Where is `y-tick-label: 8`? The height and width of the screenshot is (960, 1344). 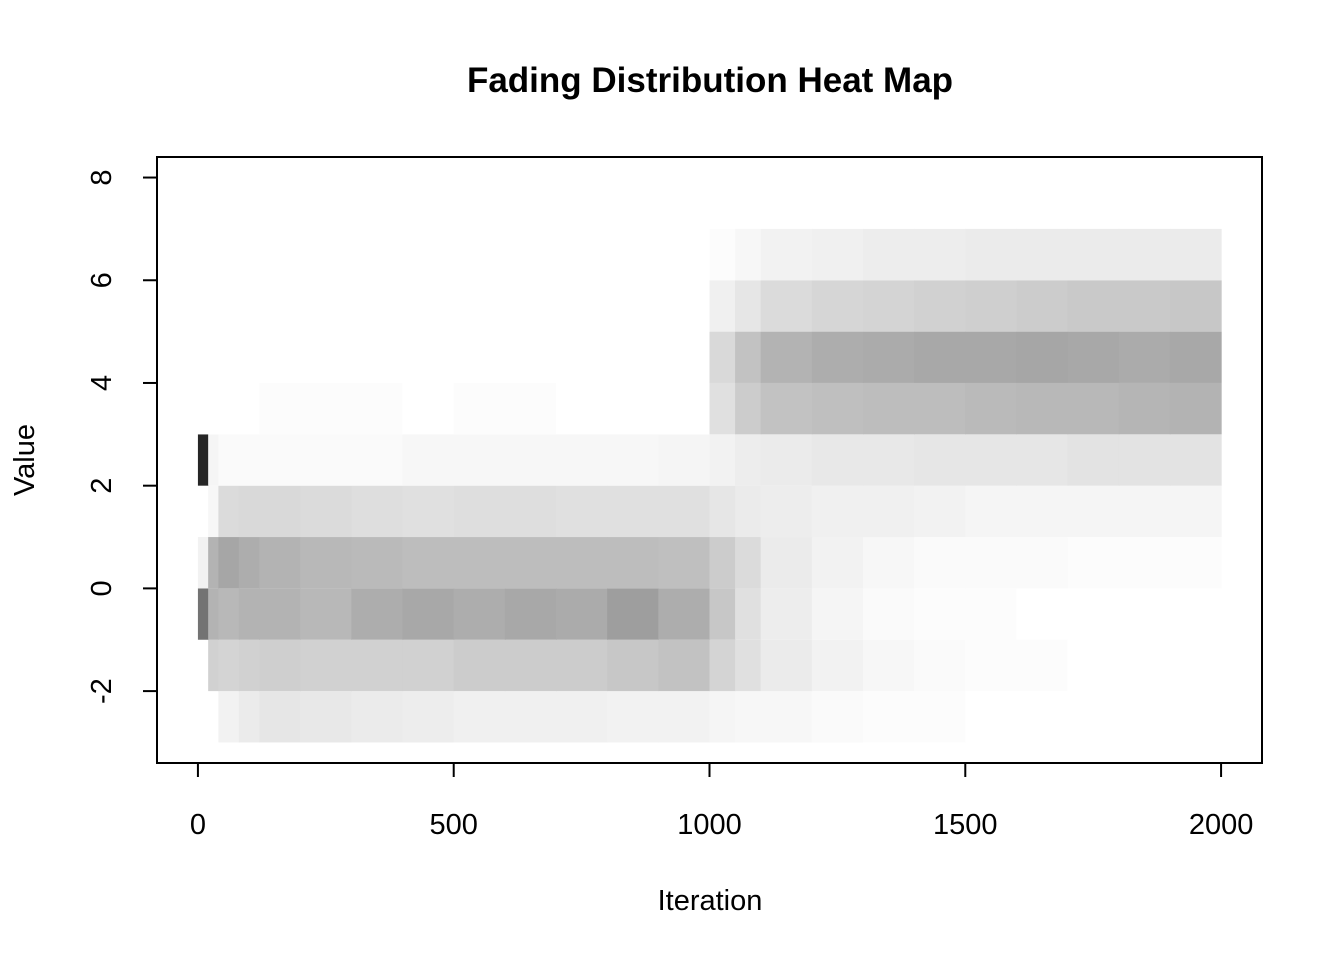
y-tick-label: 8 is located at coordinates (102, 177).